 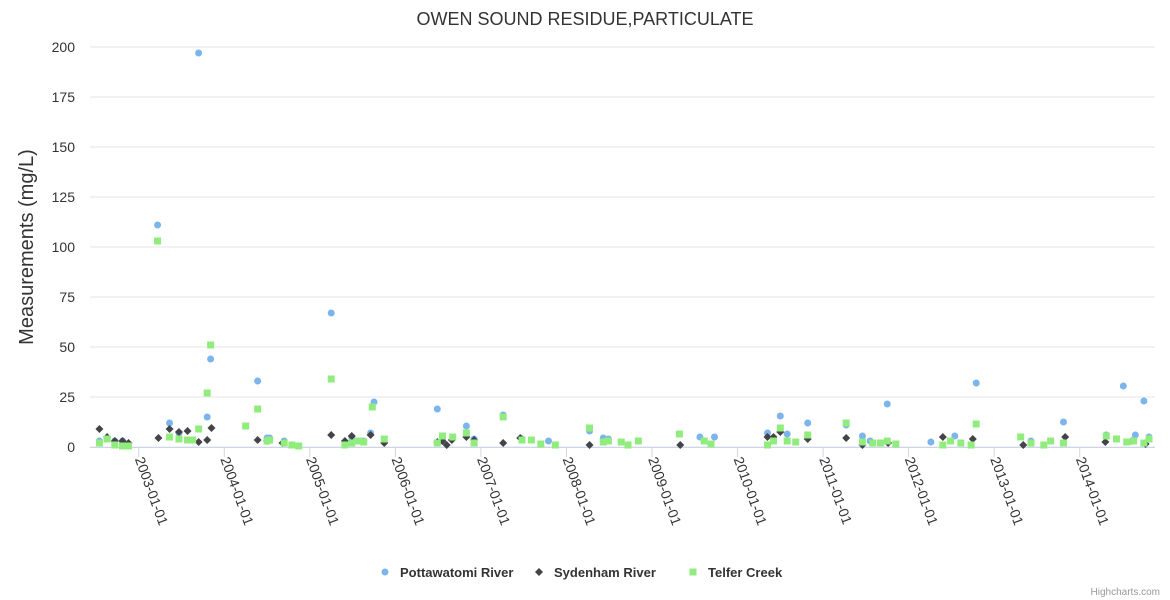 What do you see at coordinates (447, 572) in the screenshot?
I see `legend-item-pottawatomi-river: Pottawatomi River` at bounding box center [447, 572].